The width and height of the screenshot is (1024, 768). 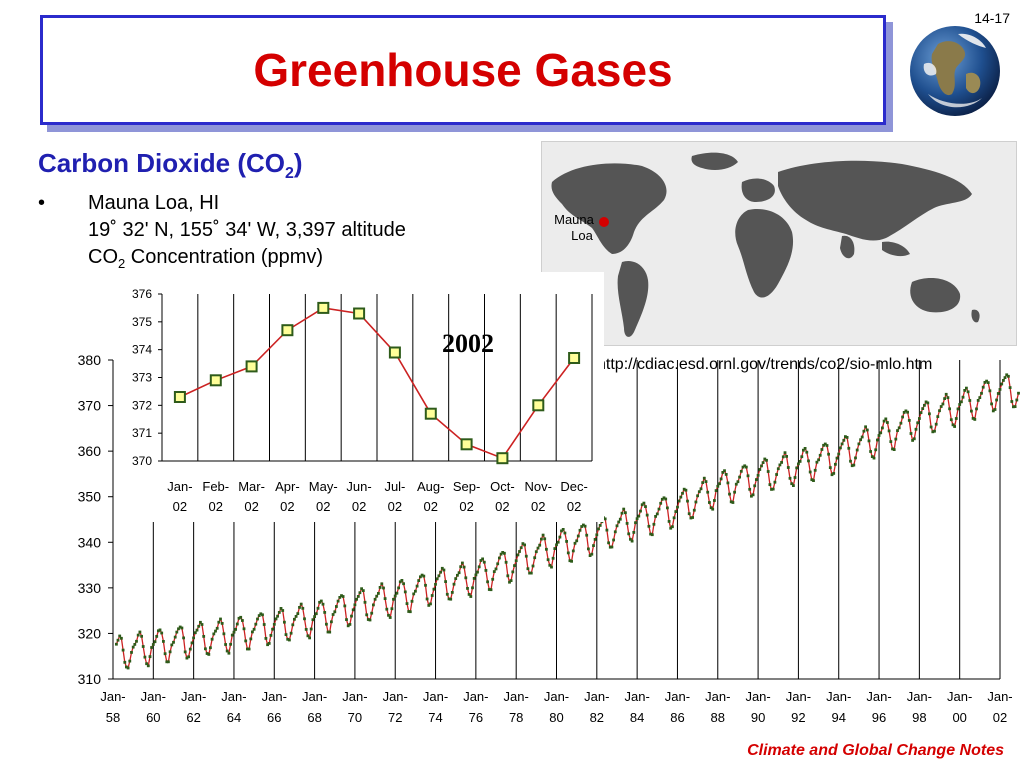 What do you see at coordinates (604, 222) in the screenshot?
I see `mauna-loa-marker` at bounding box center [604, 222].